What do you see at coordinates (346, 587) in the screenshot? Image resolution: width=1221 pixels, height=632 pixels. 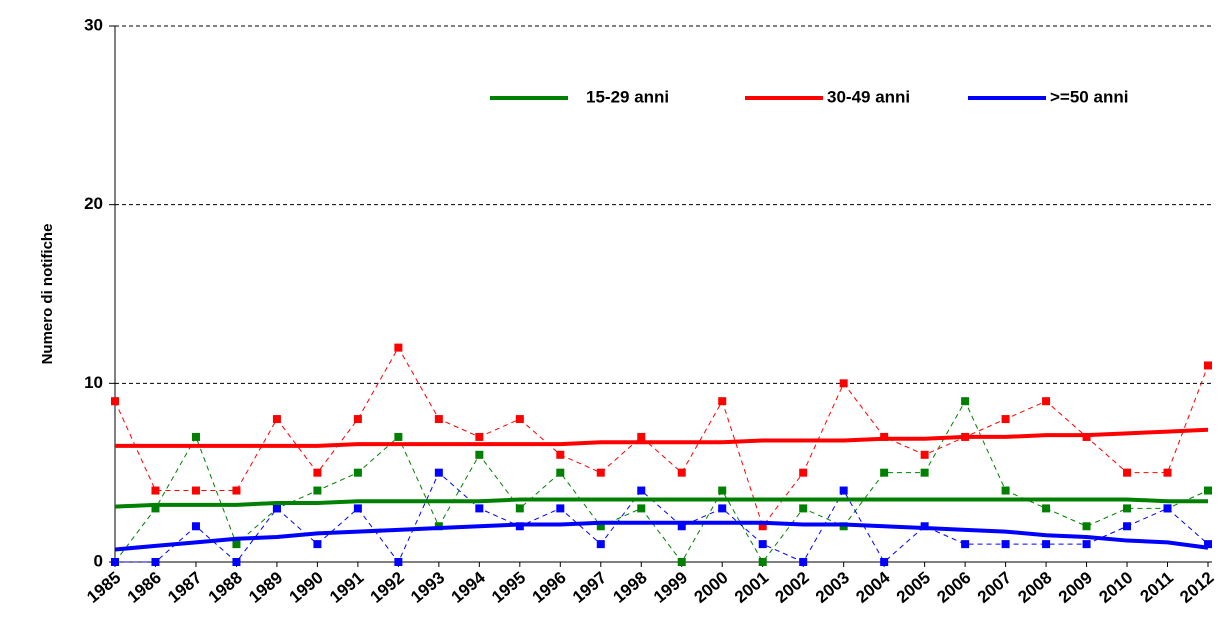 I see `x-tick-label: 1991` at bounding box center [346, 587].